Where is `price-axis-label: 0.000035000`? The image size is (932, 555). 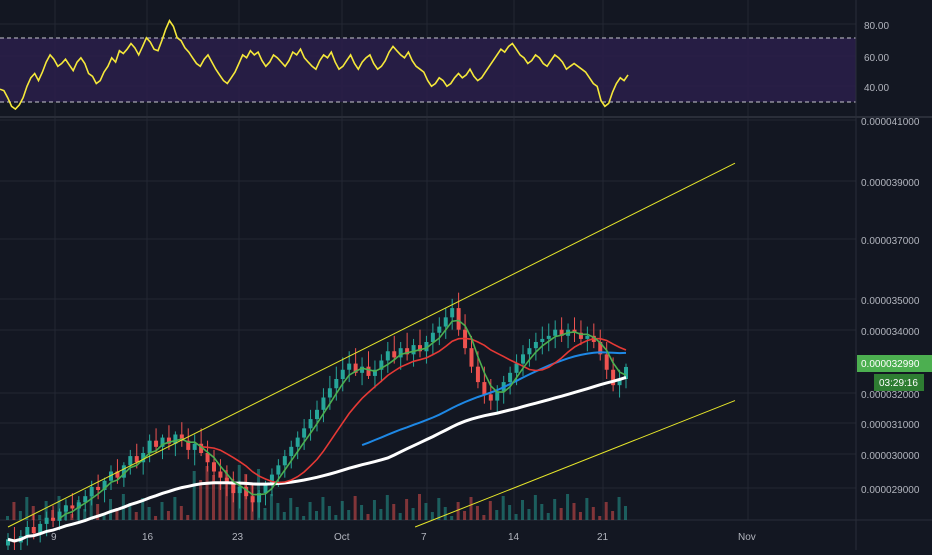
price-axis-label: 0.000035000 is located at coordinates (890, 301).